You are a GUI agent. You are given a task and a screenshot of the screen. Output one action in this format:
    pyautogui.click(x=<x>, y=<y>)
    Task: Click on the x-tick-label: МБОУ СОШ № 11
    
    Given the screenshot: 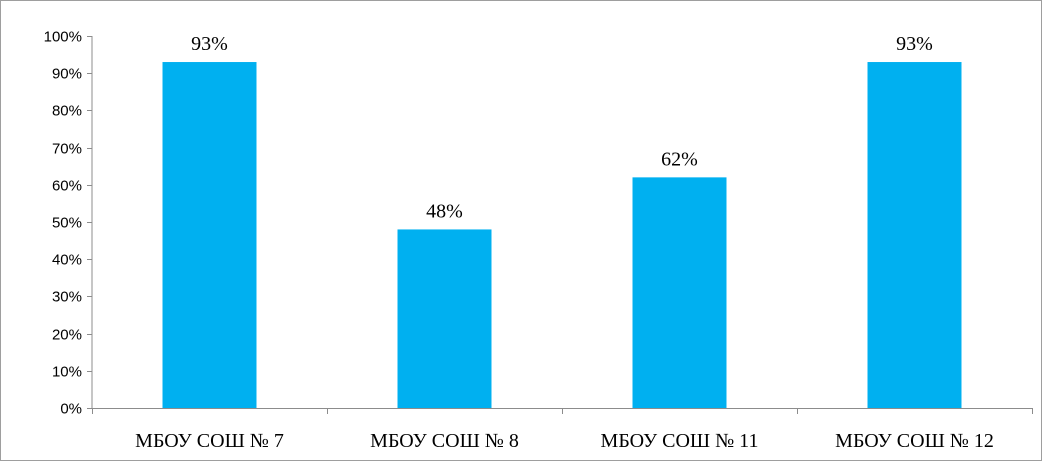 What is the action you would take?
    pyautogui.click(x=680, y=441)
    